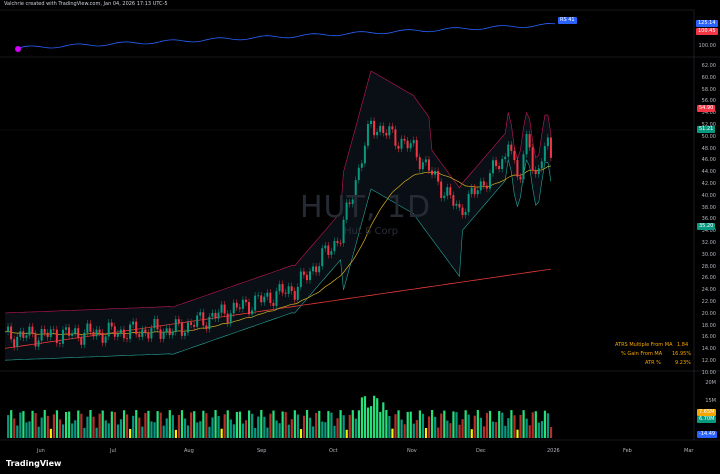  What do you see at coordinates (708, 290) in the screenshot?
I see `price-axis-label: 24.00` at bounding box center [708, 290].